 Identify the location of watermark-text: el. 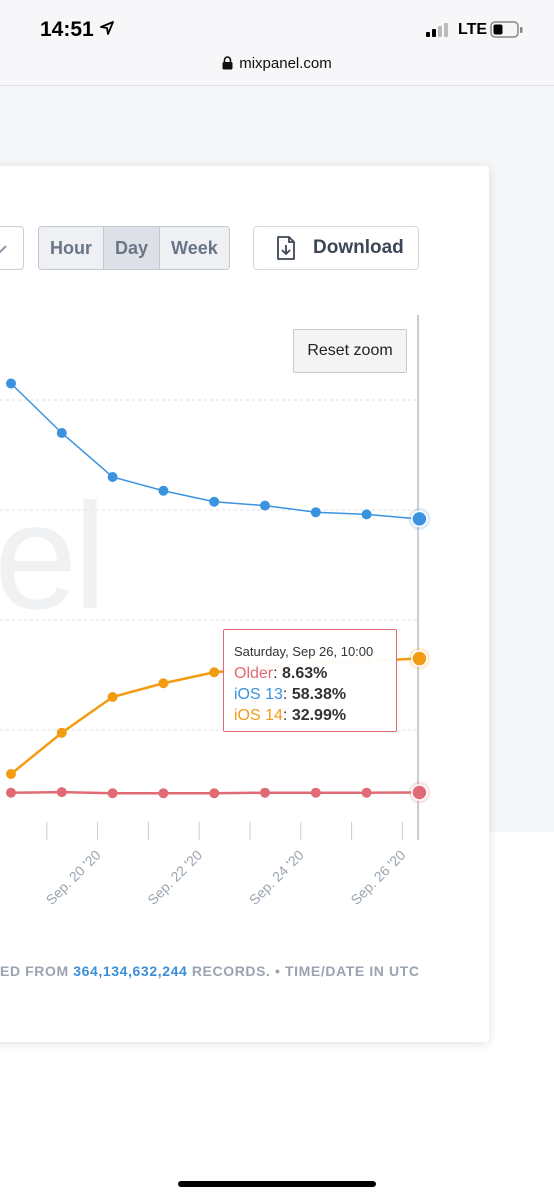
(53, 556).